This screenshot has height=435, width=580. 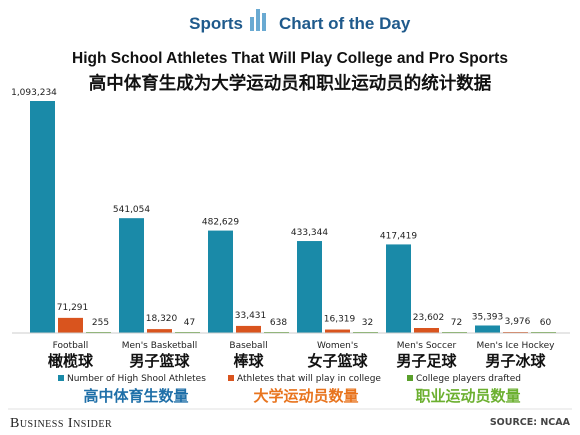 What do you see at coordinates (248, 361) in the screenshot?
I see `category-label-cn-baseball: 棒球` at bounding box center [248, 361].